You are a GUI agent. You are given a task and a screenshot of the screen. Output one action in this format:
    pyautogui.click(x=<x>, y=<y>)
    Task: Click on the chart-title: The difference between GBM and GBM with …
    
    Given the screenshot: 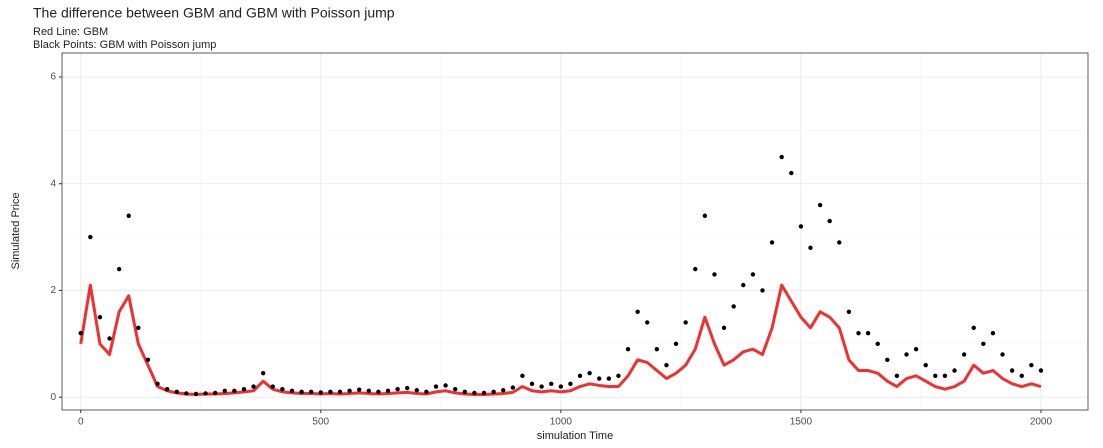 What is the action you would take?
    pyautogui.click(x=214, y=13)
    